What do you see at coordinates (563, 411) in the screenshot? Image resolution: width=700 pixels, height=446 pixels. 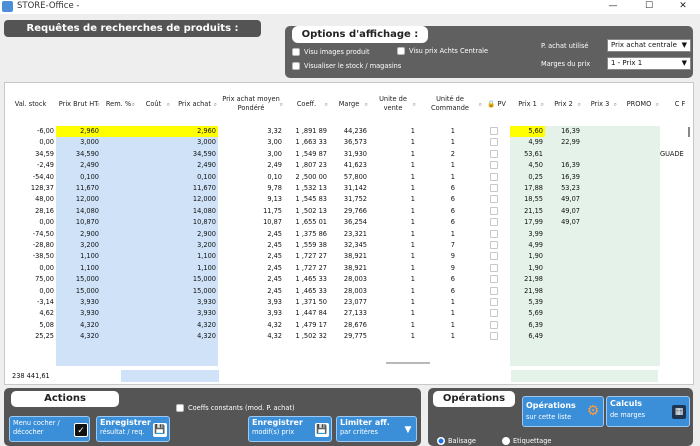 I see `operations-button: Opérations sur cette liste ⚙` at bounding box center [563, 411].